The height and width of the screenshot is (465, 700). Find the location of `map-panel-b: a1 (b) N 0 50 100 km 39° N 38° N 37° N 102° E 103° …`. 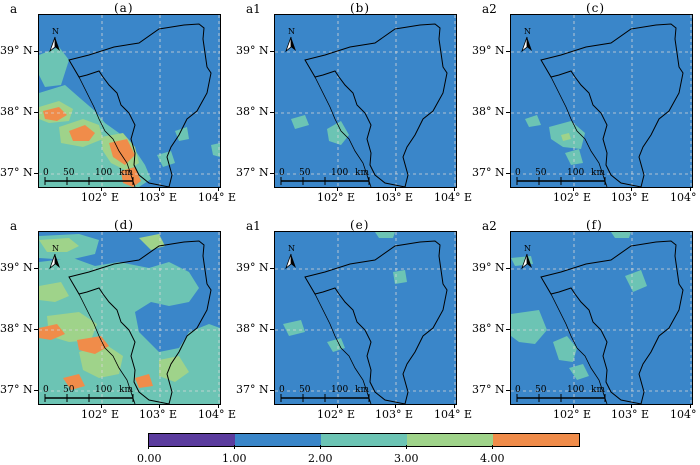

map-panel-b: a1 (b) N 0 50 100 km 39° N 38° N 37° N 102° E 103° … is located at coordinates (354, 102).